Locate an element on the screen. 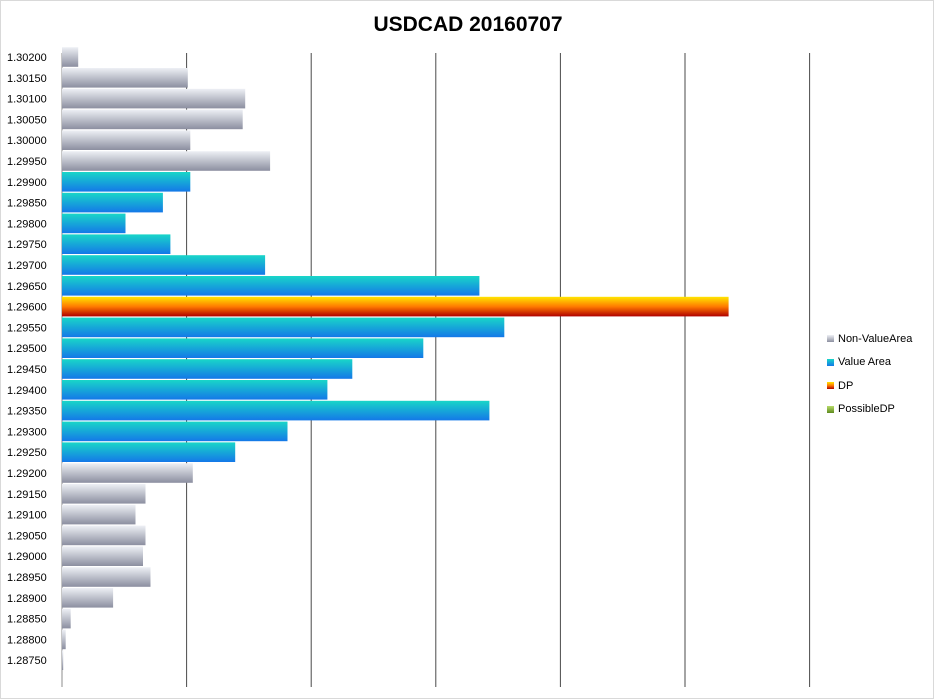 The height and width of the screenshot is (700, 934). category-label-1.29050: 1.29050 is located at coordinates (27, 536).